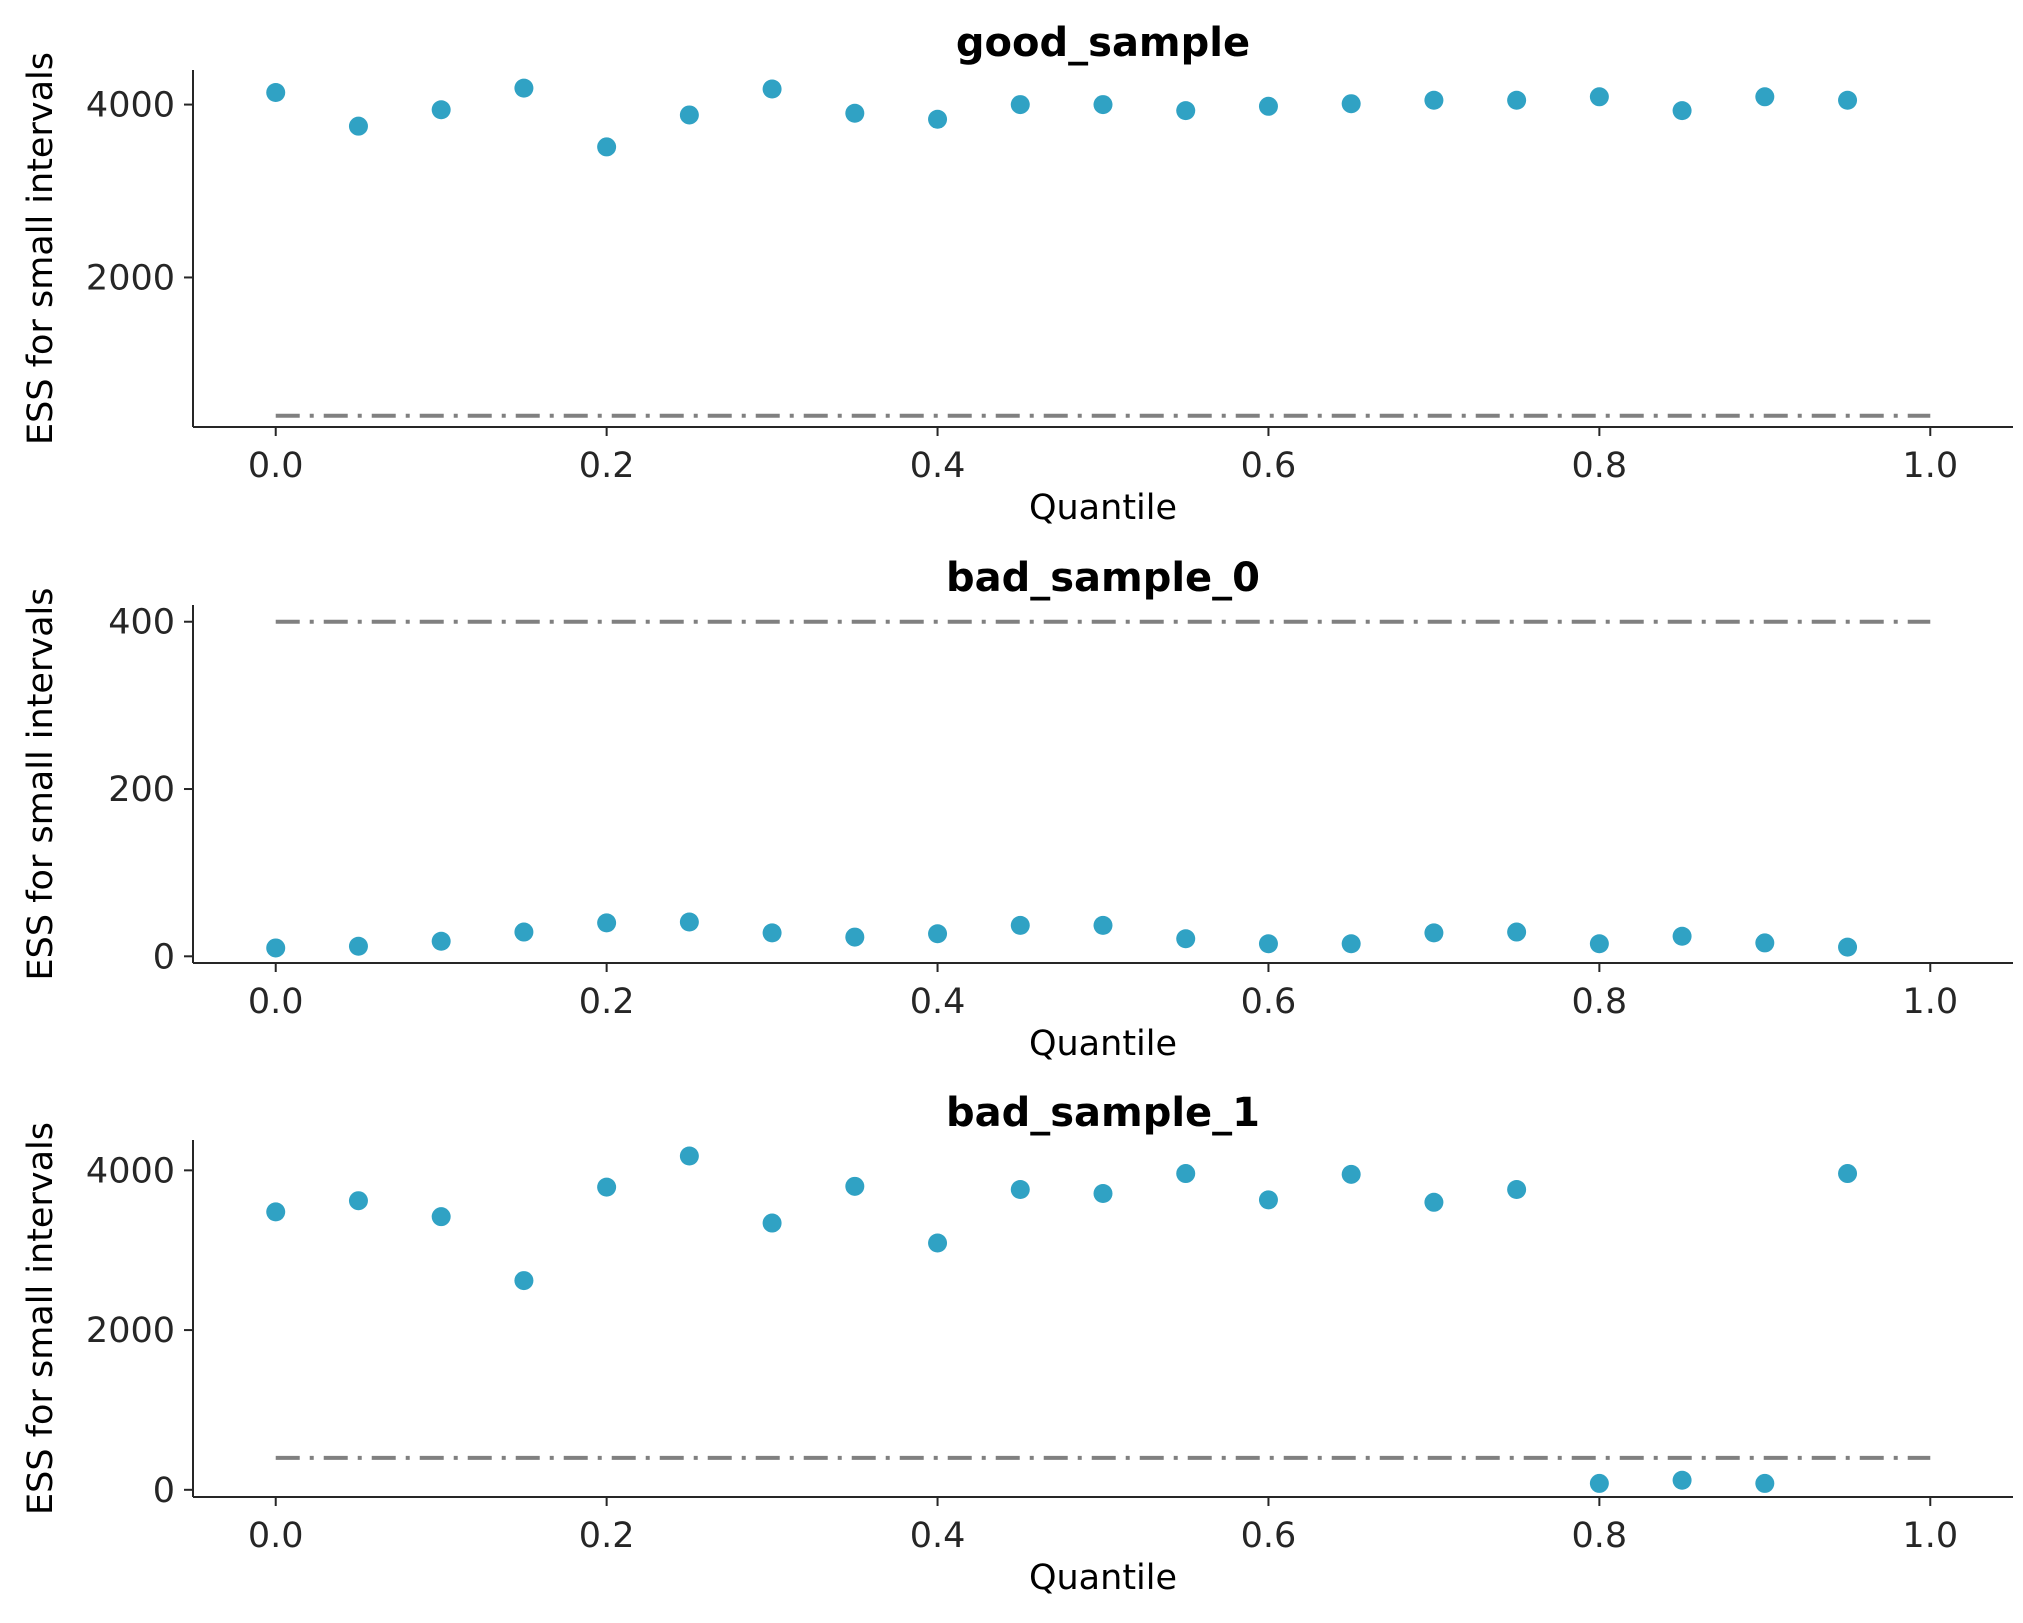 This screenshot has height=1623, width=2023. I want to click on y-tick-label: 200, so click(141, 790).